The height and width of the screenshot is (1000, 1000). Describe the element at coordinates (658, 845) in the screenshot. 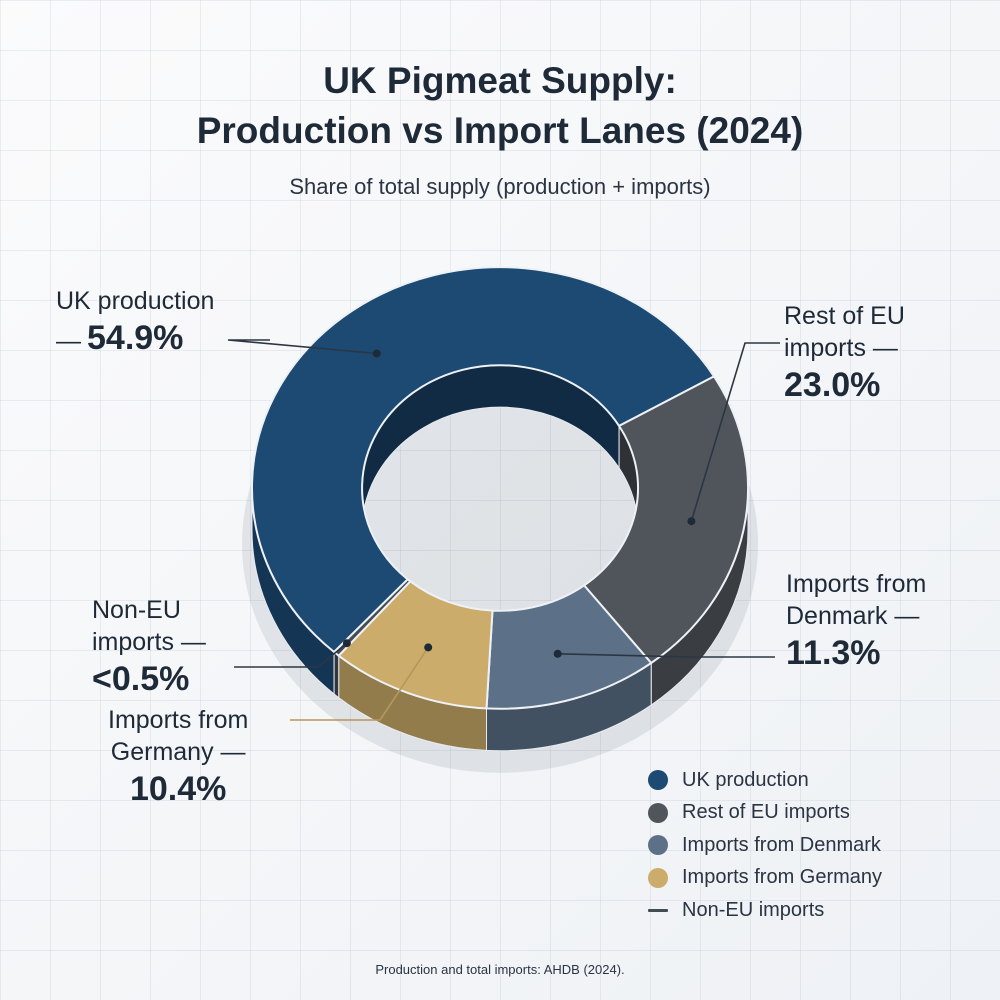

I see `legend-swatch-denmark` at that location.